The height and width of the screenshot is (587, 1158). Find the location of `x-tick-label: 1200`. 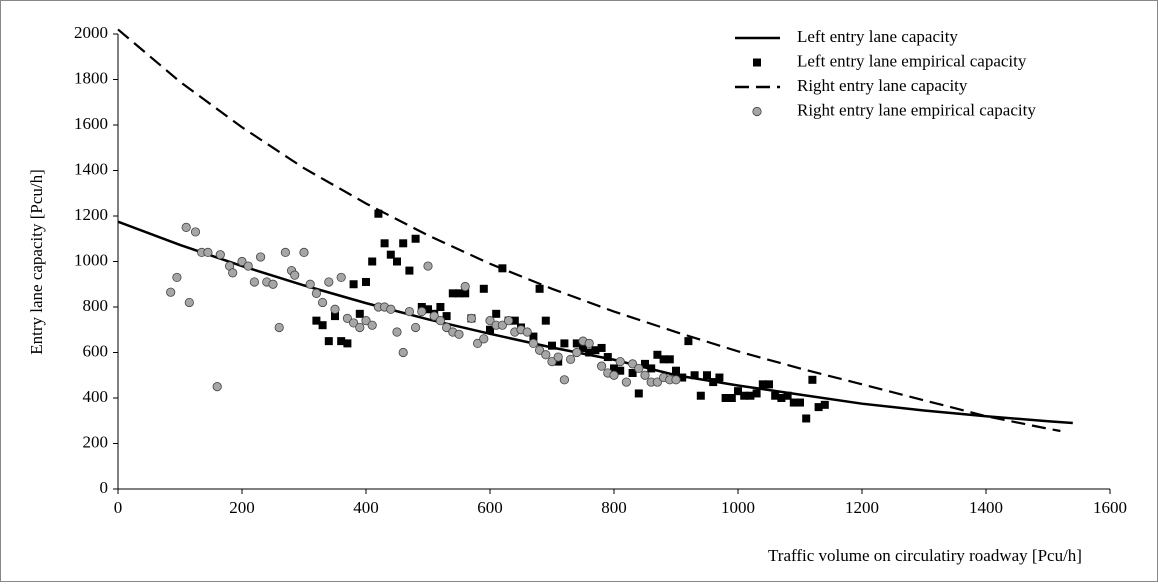

x-tick-label: 1200 is located at coordinates (862, 507).